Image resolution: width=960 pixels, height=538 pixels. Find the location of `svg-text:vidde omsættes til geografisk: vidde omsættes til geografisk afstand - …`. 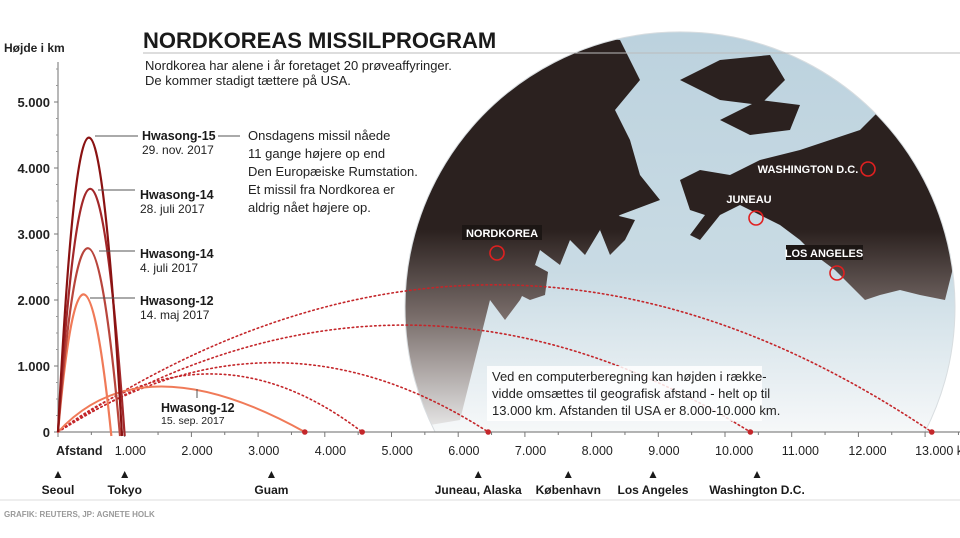

svg-text:vidde omsættes til geografisk: vidde omsættes til geografisk afstand - … is located at coordinates (631, 393).